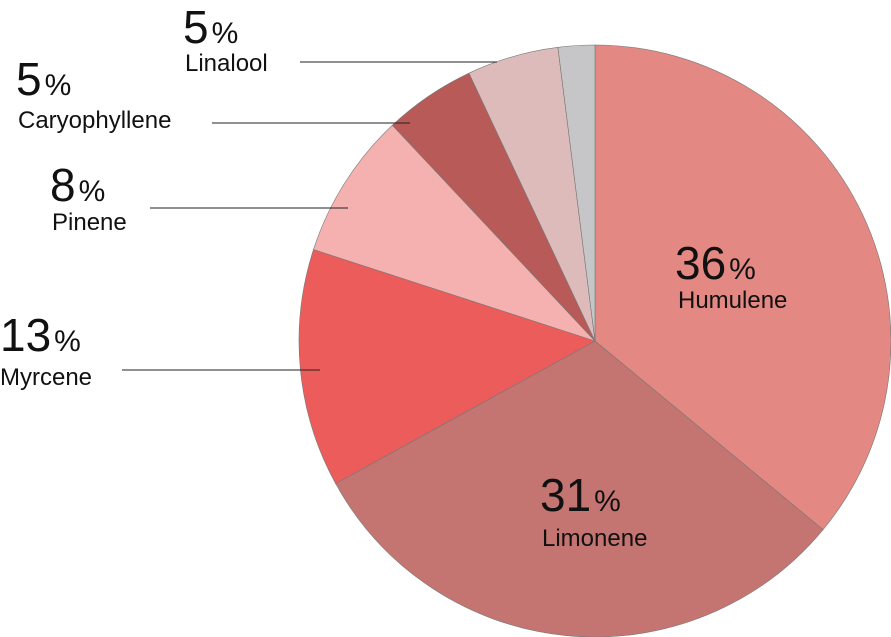 The image size is (891, 637). I want to click on pct-label-pinene: 8%, so click(77, 185).